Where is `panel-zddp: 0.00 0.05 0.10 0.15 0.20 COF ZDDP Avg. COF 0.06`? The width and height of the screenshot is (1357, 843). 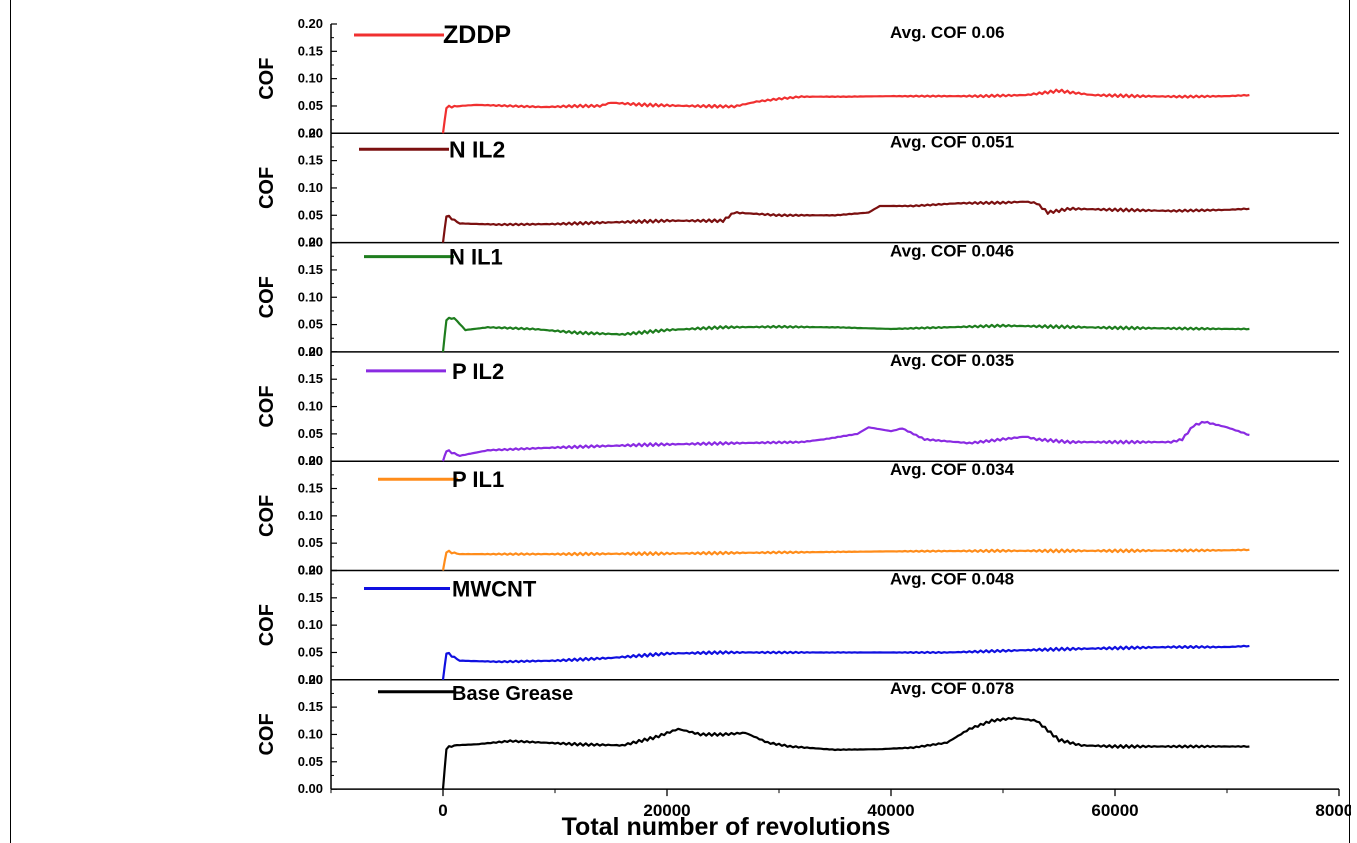
panel-zddp: 0.00 0.05 0.10 0.15 0.20 COF ZDDP Avg. COF 0.06 is located at coordinates (797, 78).